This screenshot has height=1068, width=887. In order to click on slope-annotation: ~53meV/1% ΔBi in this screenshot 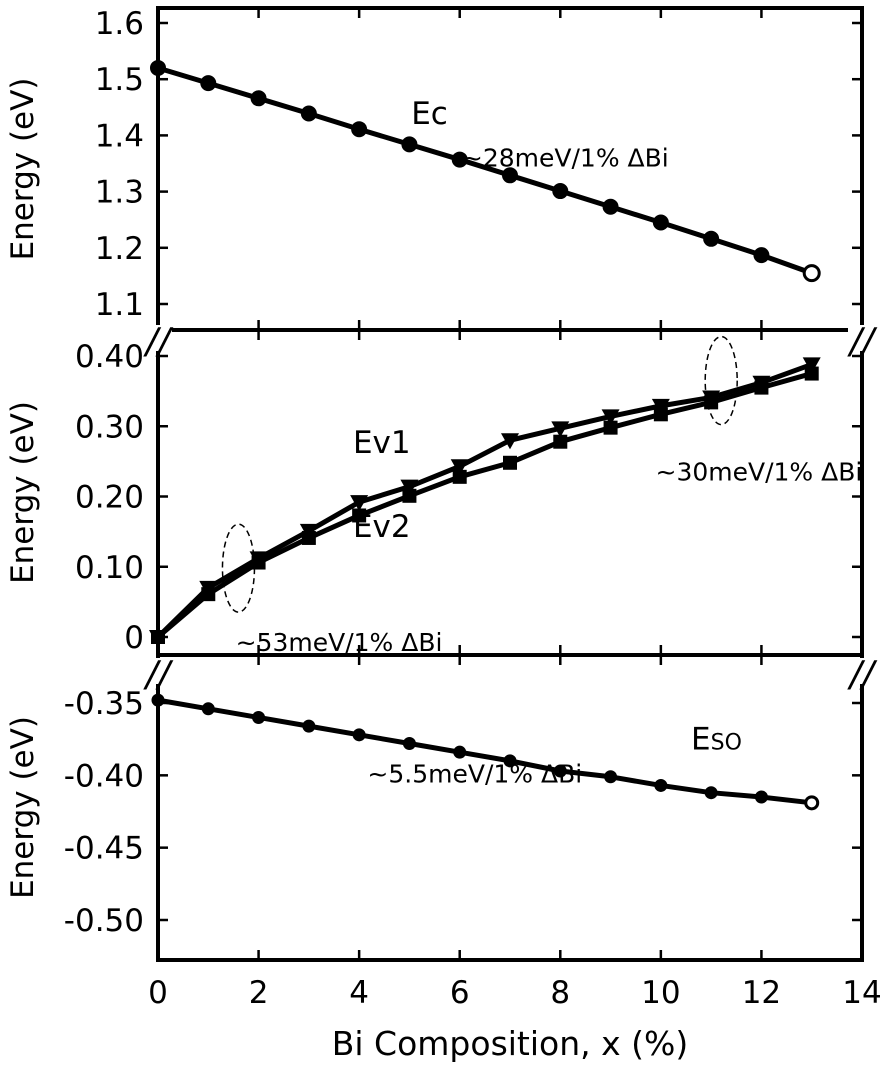, I will do `click(339, 642)`.